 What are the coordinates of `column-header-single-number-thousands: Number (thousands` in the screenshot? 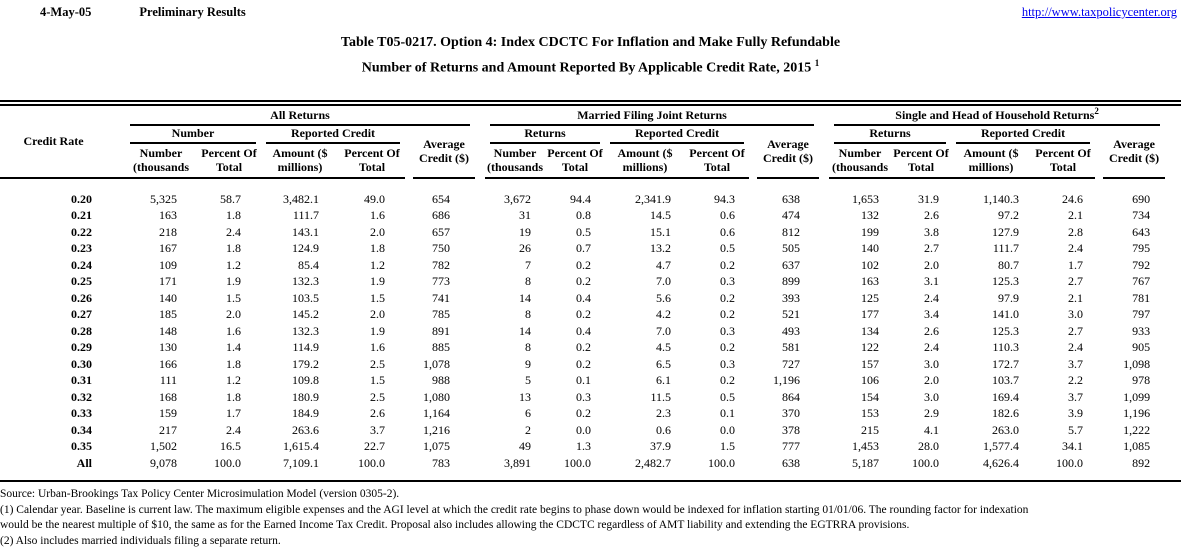 It's located at (860, 161).